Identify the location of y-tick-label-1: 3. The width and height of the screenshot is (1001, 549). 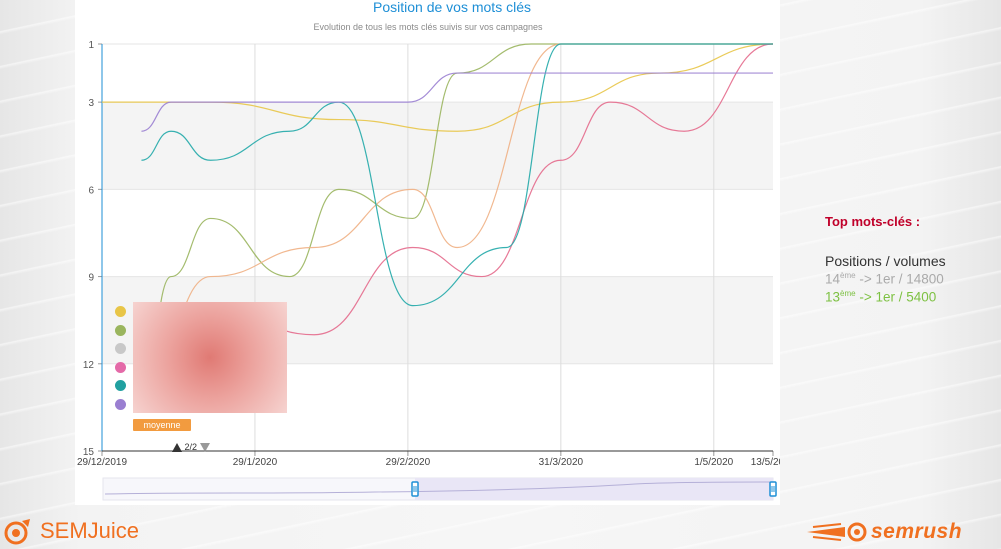
(91, 103).